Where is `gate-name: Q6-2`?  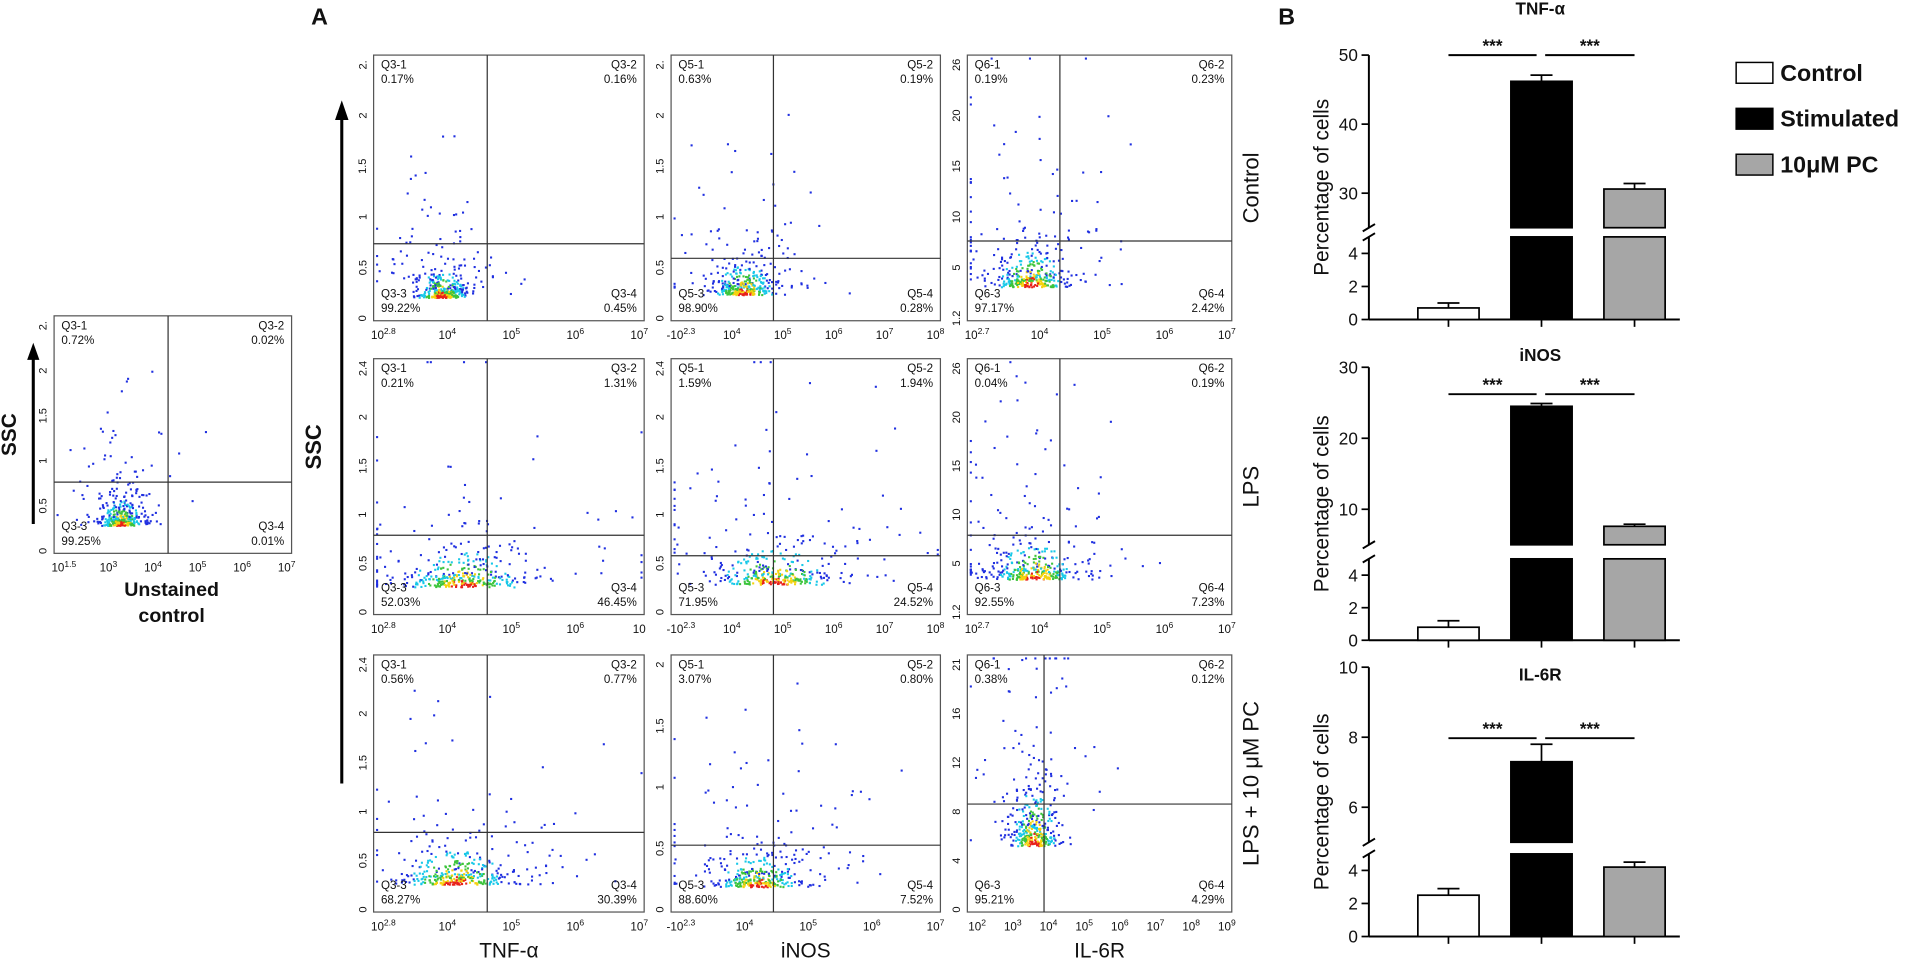 gate-name: Q6-2 is located at coordinates (1212, 664).